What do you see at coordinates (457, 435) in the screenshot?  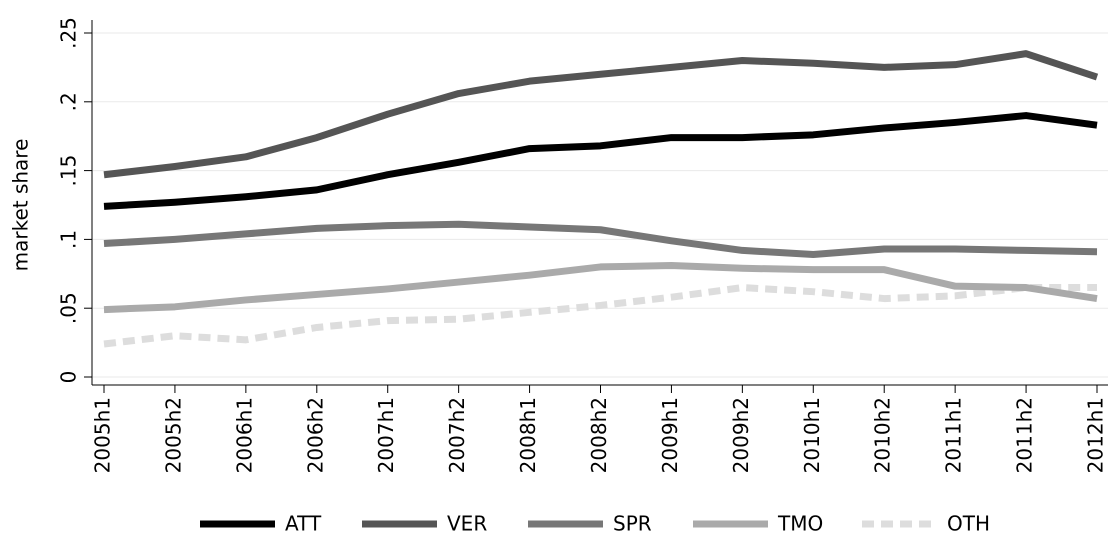 I see `x-tick-label: 2007h2` at bounding box center [457, 435].